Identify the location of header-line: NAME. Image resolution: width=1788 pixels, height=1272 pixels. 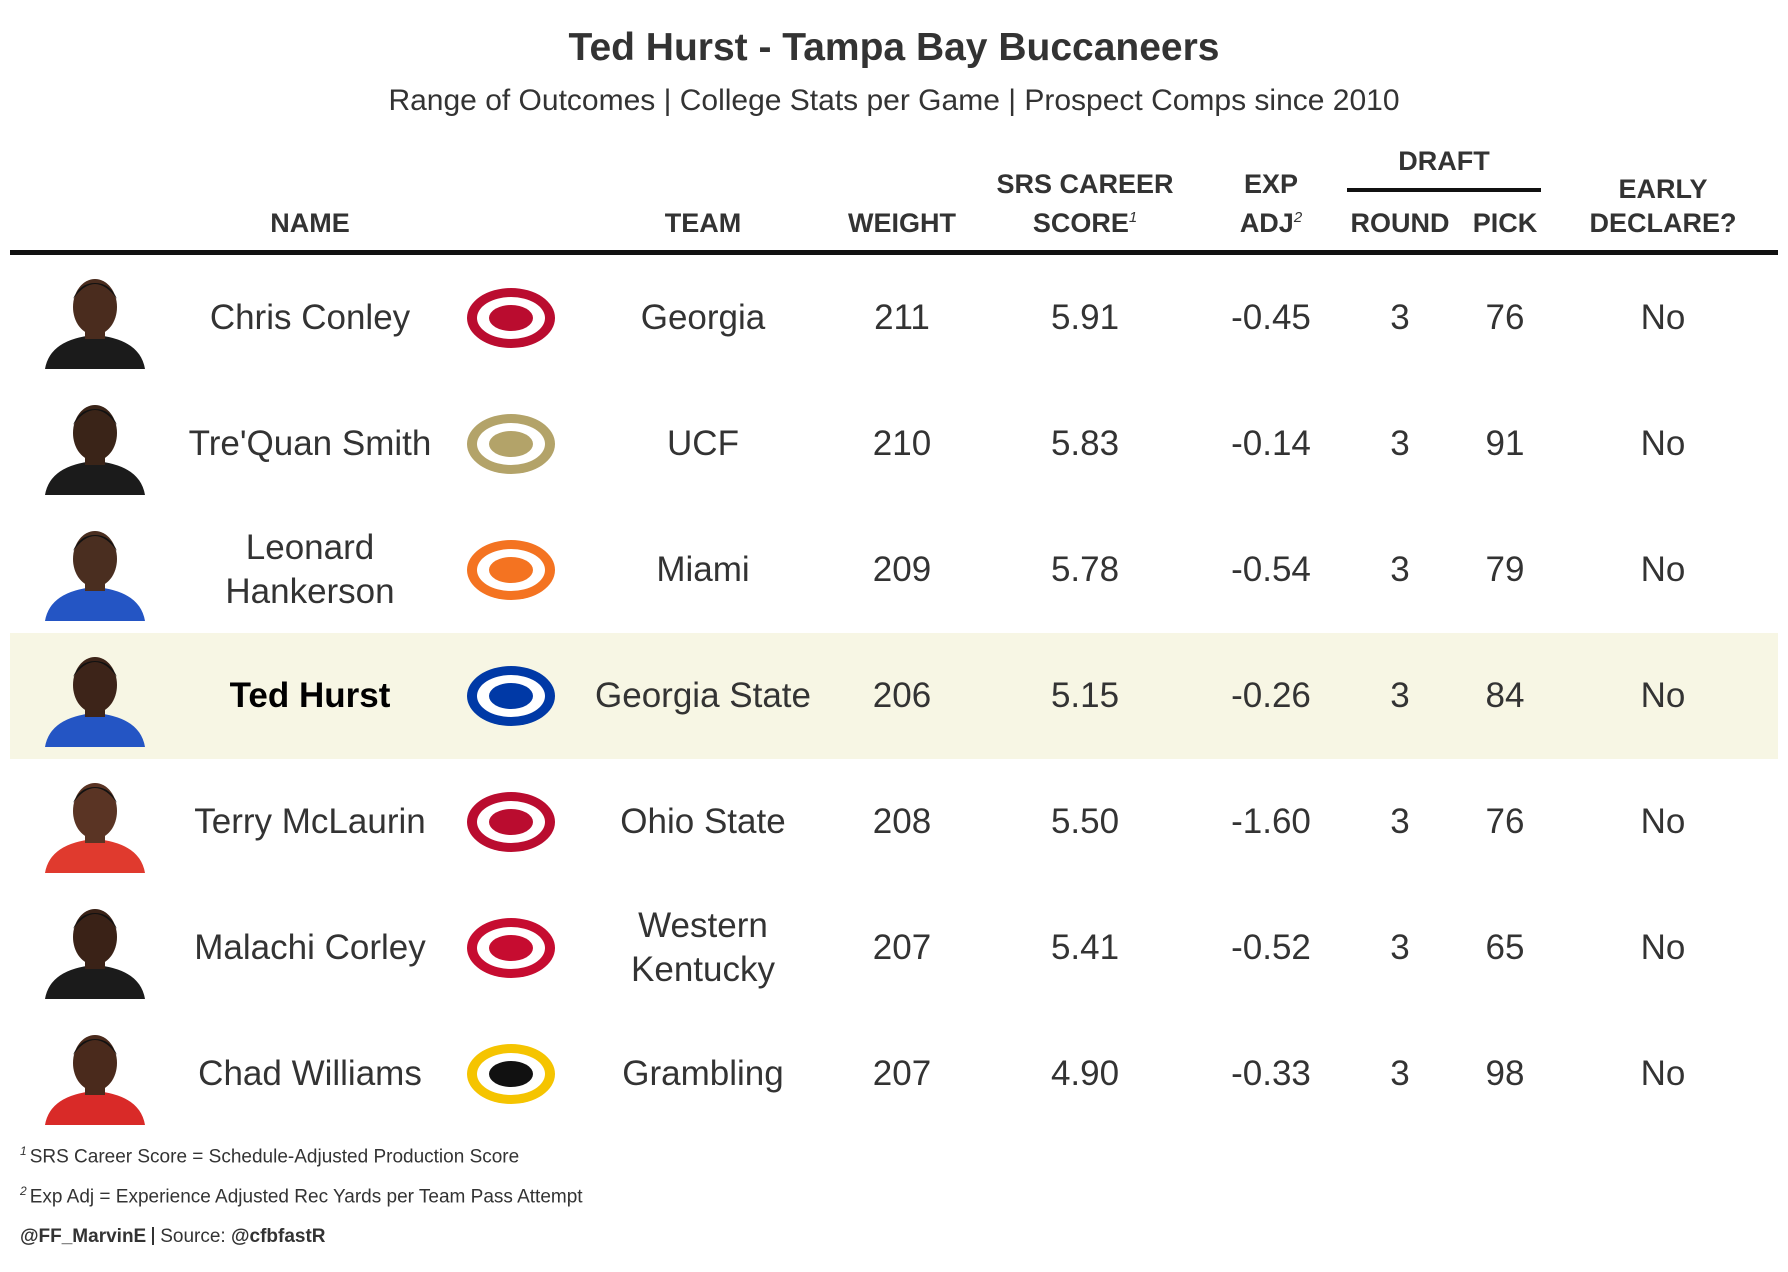
(310, 223).